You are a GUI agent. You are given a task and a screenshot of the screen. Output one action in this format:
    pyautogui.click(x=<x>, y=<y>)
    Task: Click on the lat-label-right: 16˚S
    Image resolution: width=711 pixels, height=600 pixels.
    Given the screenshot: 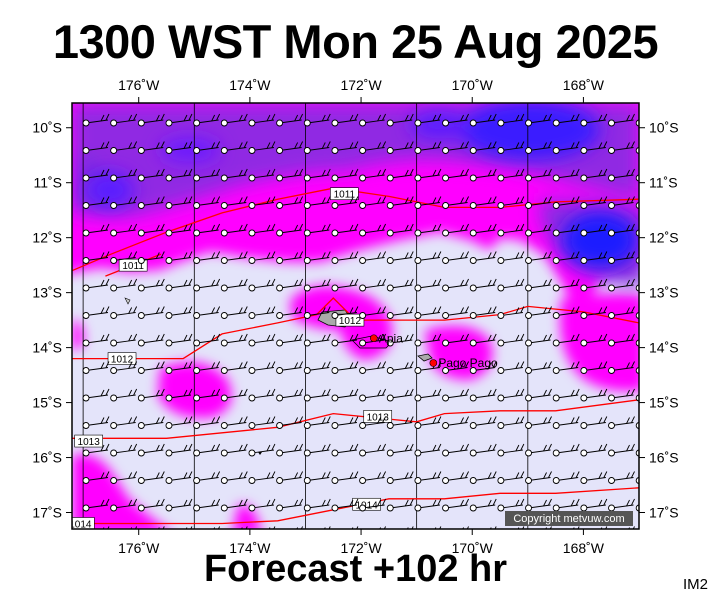 What is the action you would take?
    pyautogui.click(x=664, y=458)
    